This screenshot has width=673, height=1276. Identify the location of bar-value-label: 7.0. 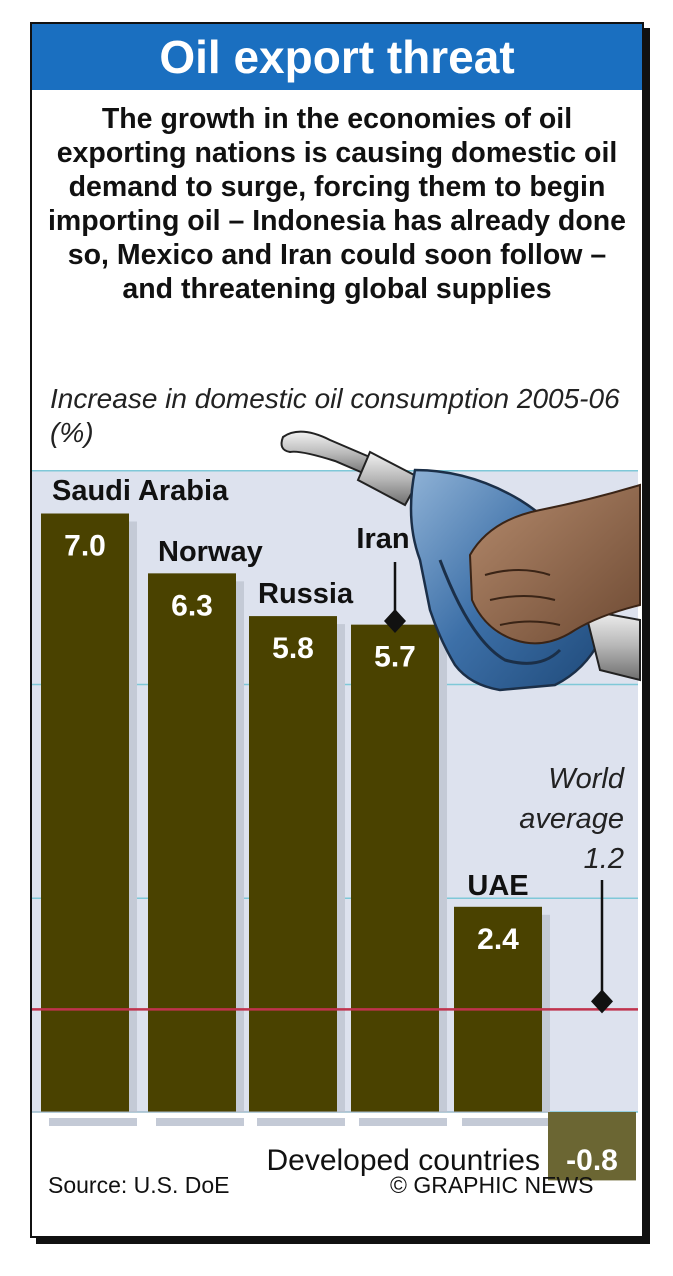
(85, 546).